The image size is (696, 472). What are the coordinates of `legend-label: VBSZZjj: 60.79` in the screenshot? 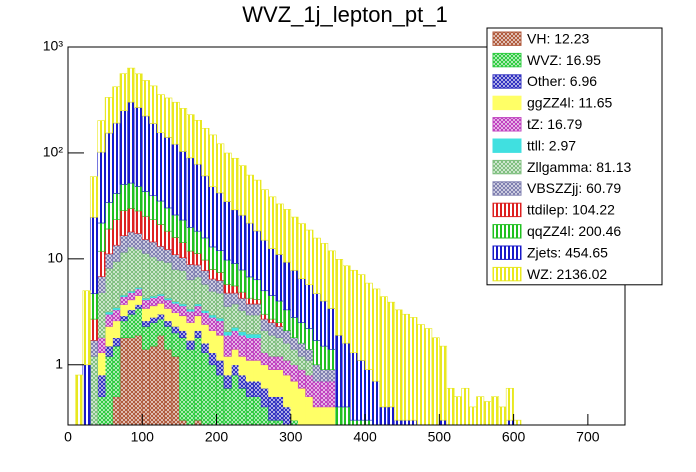 It's located at (574, 188).